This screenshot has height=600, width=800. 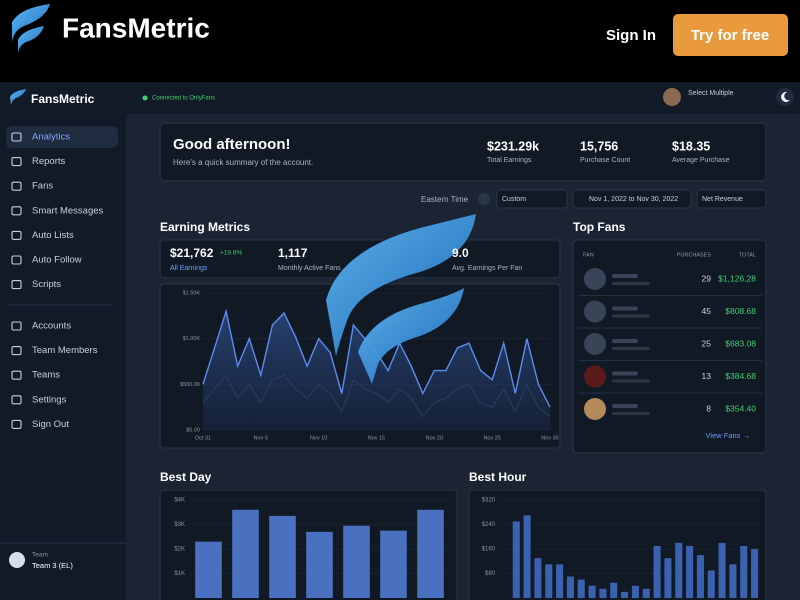 What do you see at coordinates (728, 435) in the screenshot?
I see `view-fans-link: View Fans →` at bounding box center [728, 435].